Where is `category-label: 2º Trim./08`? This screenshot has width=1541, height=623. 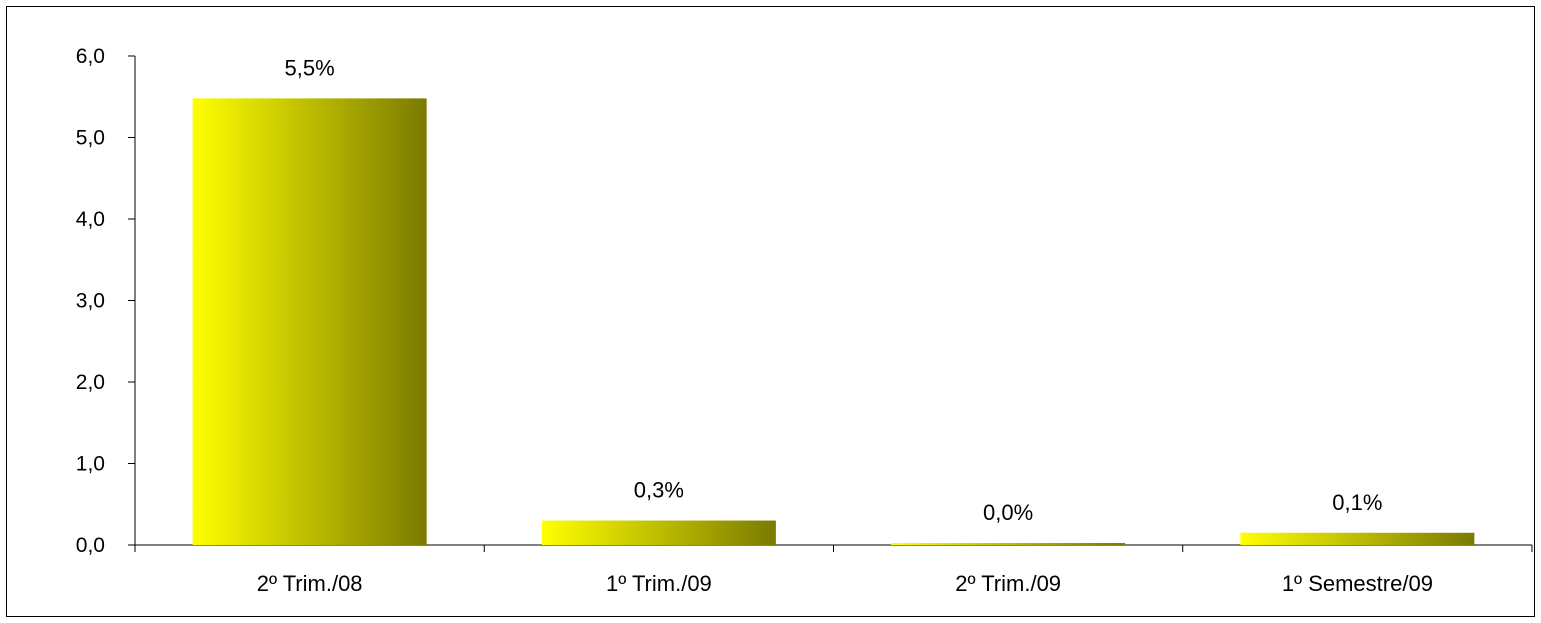 category-label: 2º Trim./08 is located at coordinates (310, 583).